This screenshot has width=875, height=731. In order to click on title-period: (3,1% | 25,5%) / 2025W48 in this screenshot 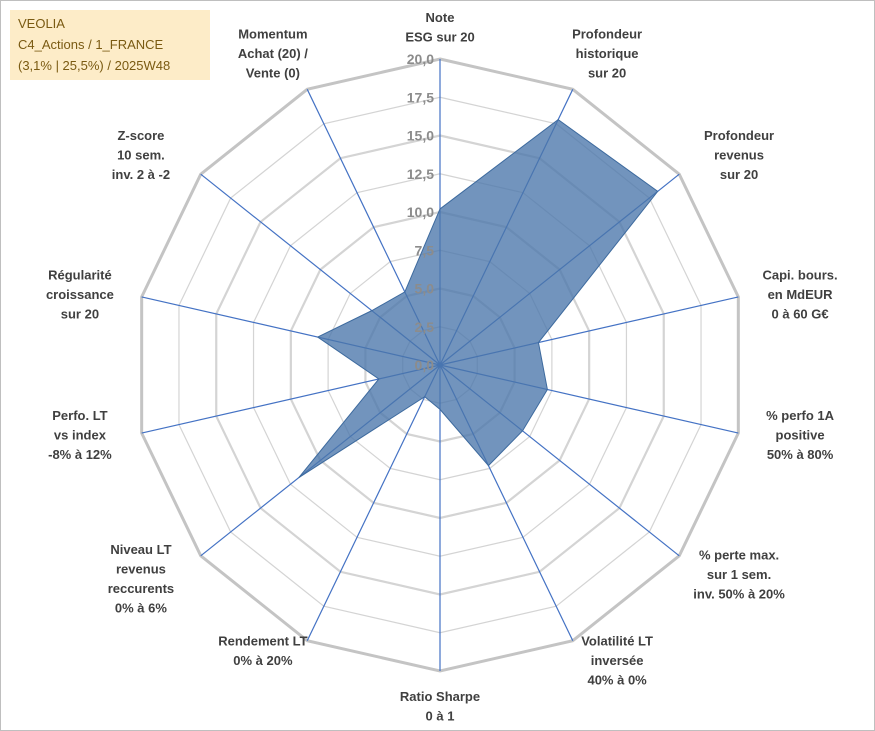, I will do `click(94, 65)`.